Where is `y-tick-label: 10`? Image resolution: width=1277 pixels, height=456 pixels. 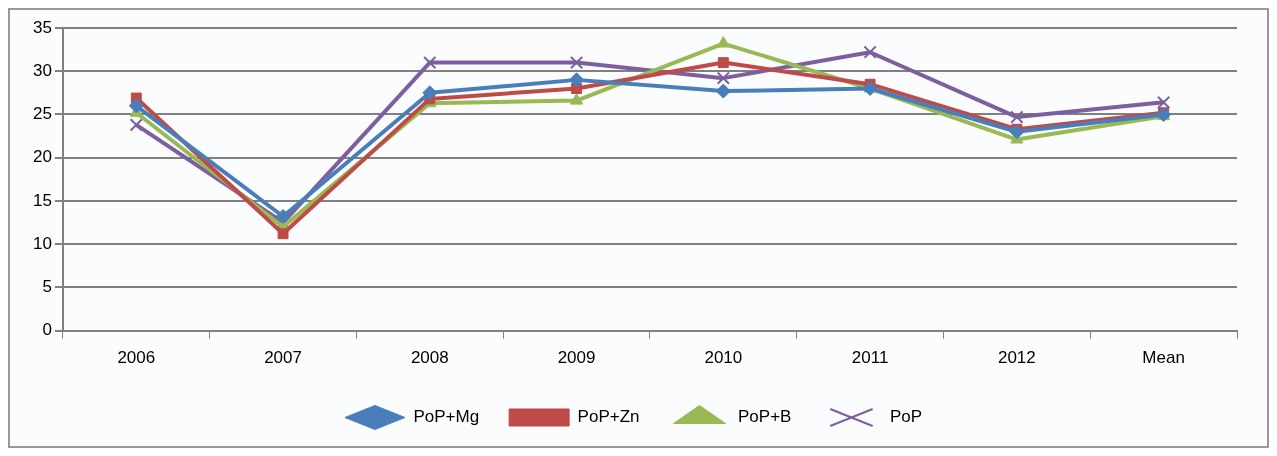
y-tick-label: 10 is located at coordinates (42, 243).